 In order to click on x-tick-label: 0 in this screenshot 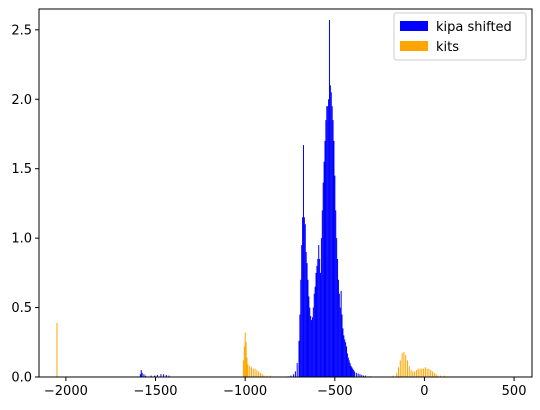, I will do `click(424, 391)`.